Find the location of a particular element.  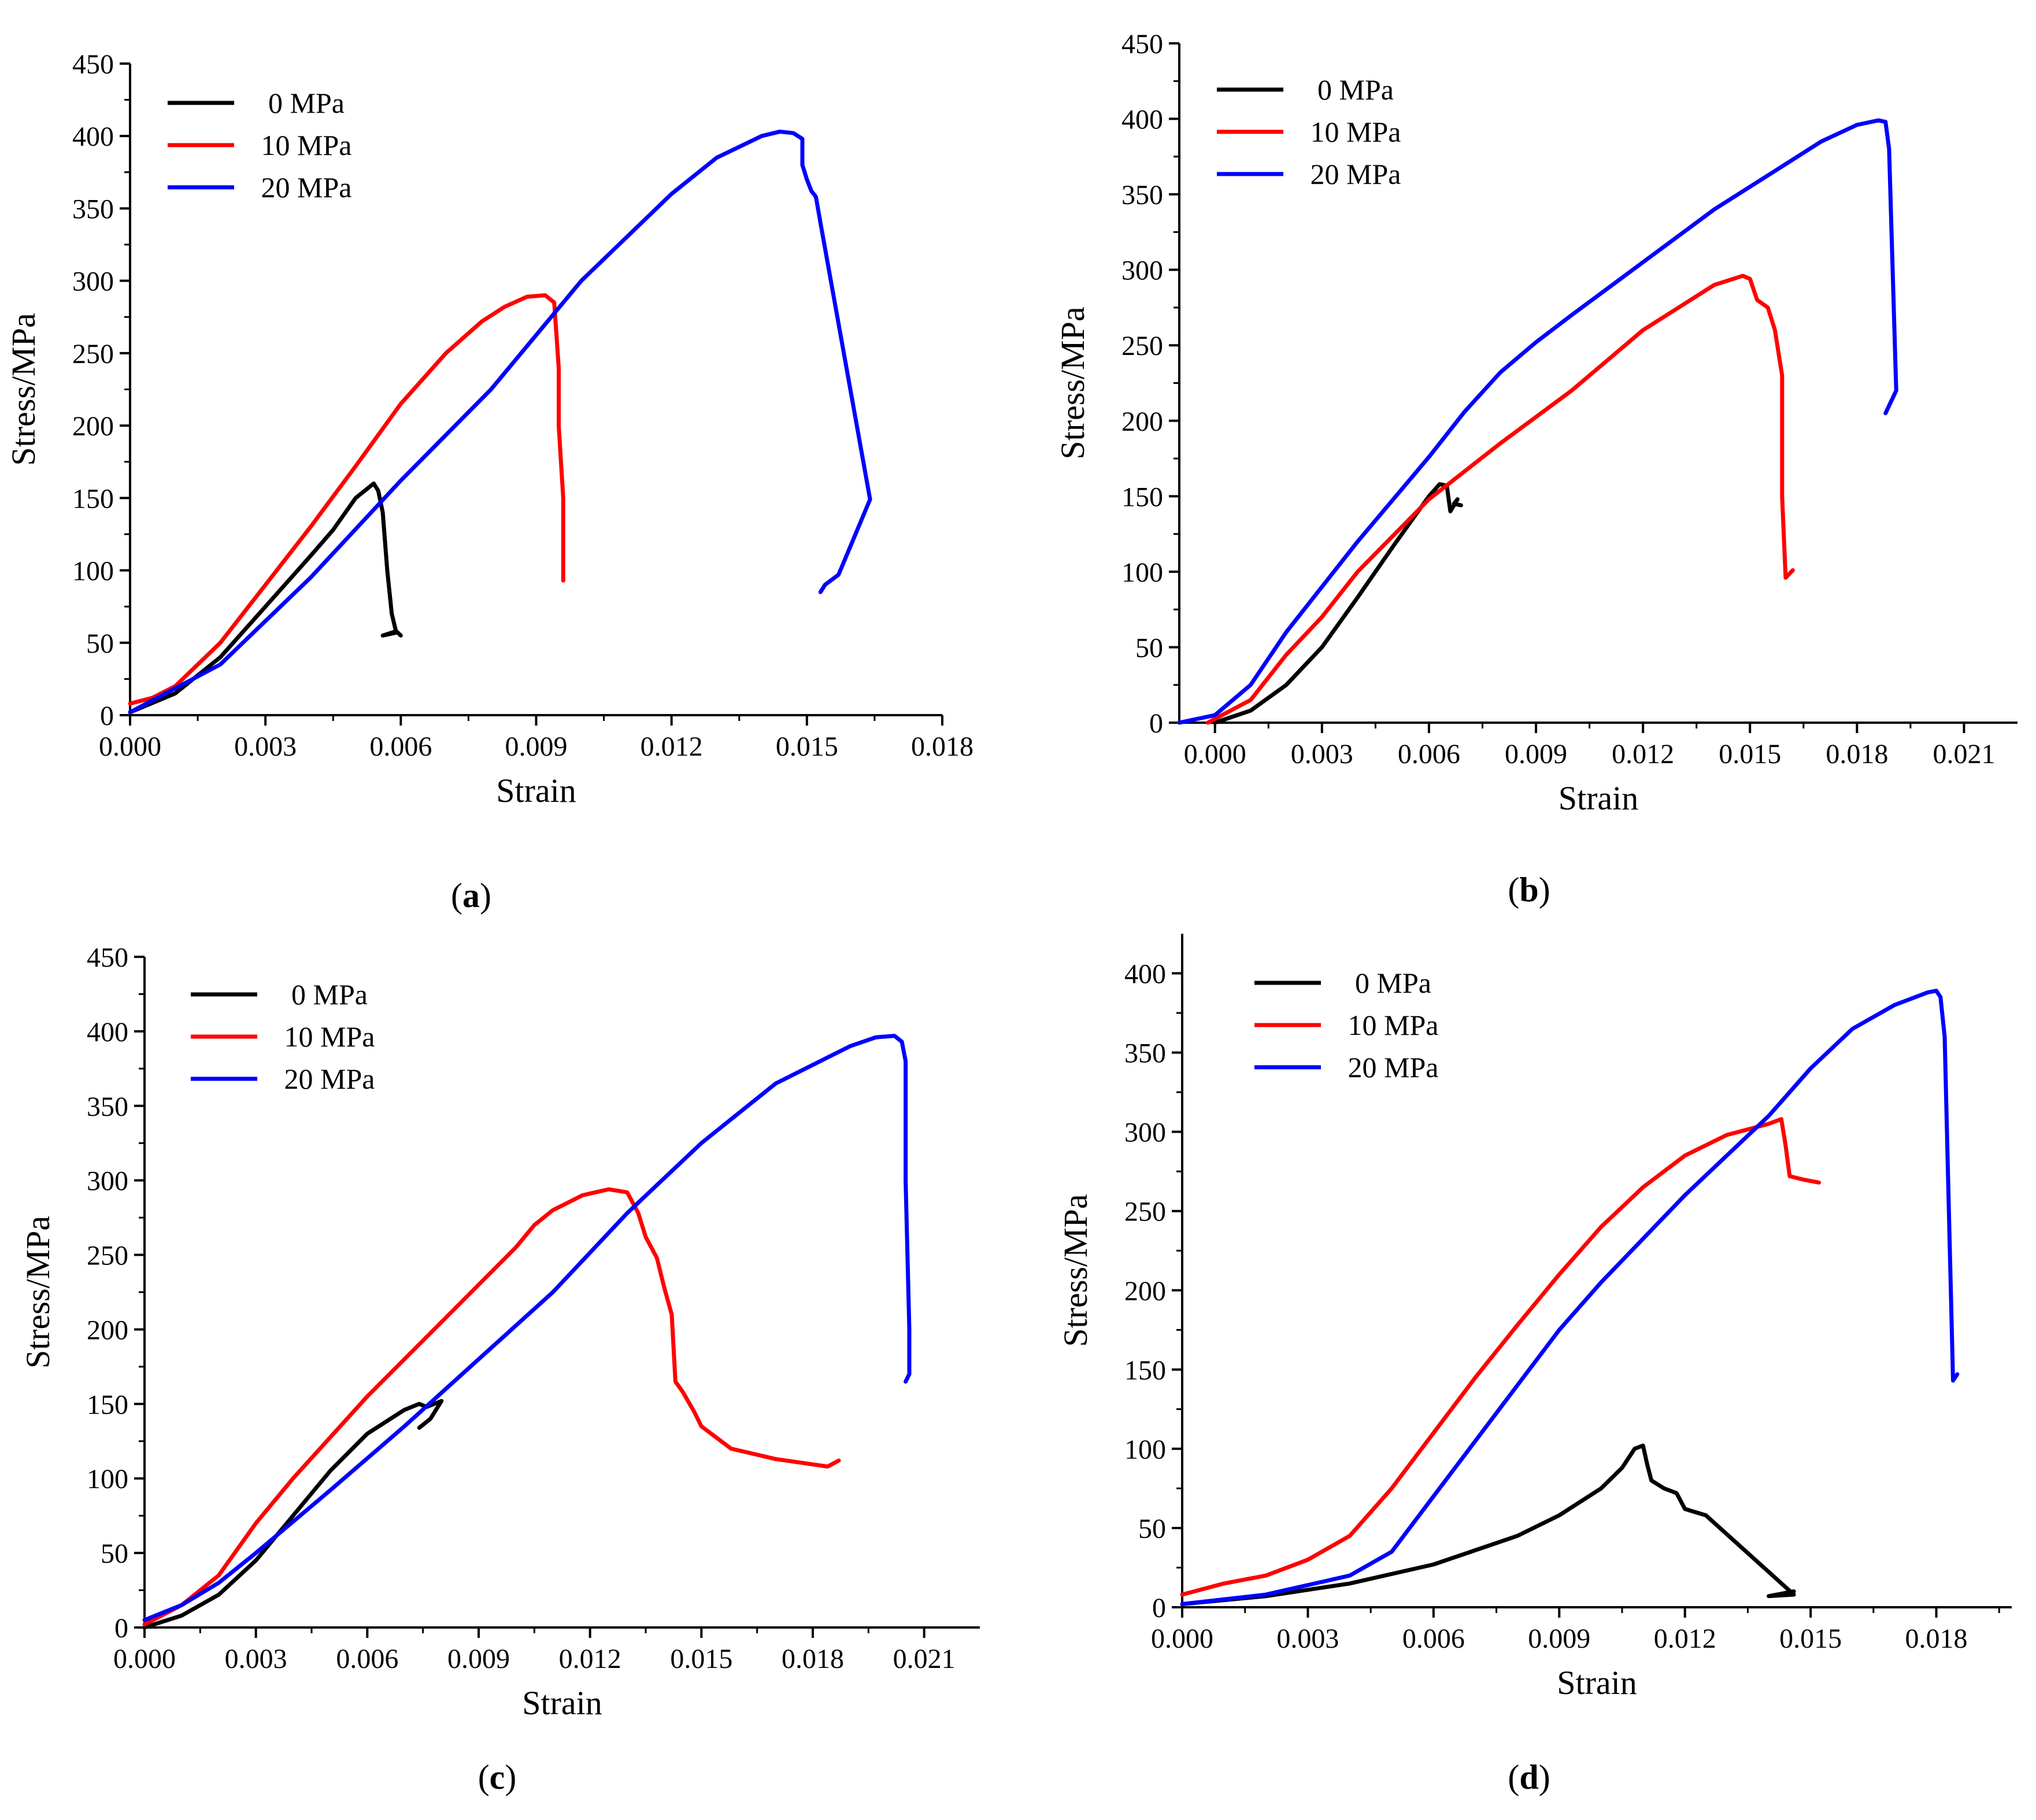

caption-c-letter: c is located at coordinates (497, 1777).